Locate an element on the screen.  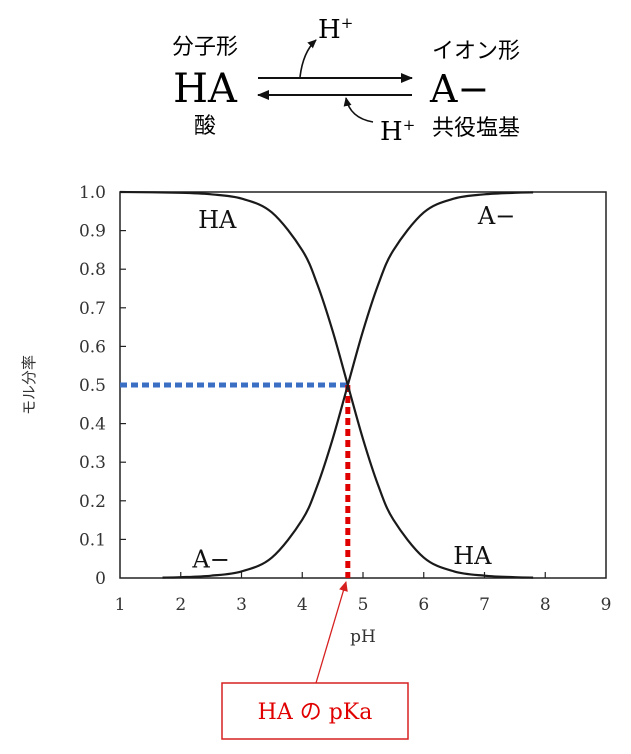
y-tick-label: 0.1 is located at coordinates (92, 540).